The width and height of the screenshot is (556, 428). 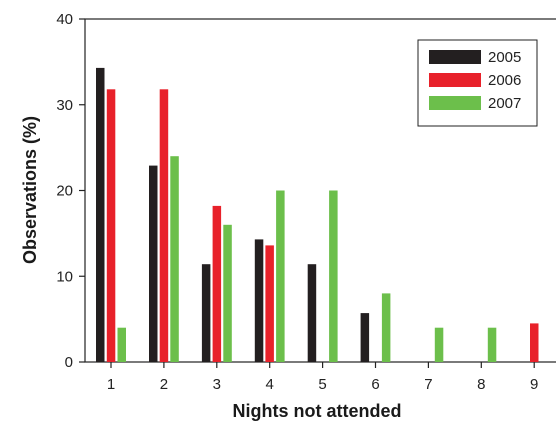 I want to click on legend-label-2007: 2007, so click(x=504, y=103).